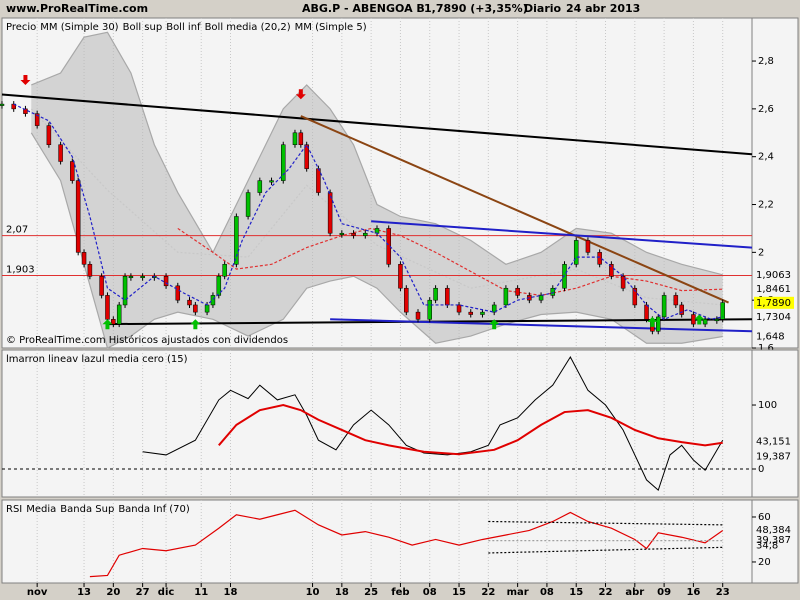 This screenshot has width=800, height=600. Describe the element at coordinates (767, 545) in the screenshot. I see `last-value-label: 34,8` at that location.